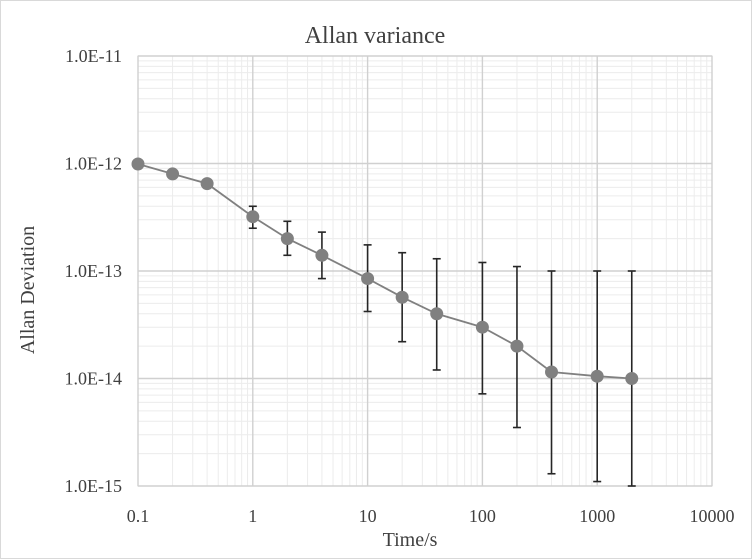 Image resolution: width=752 pixels, height=559 pixels. What do you see at coordinates (28, 290) in the screenshot?
I see `y-axis-title: Allan Deviation` at bounding box center [28, 290].